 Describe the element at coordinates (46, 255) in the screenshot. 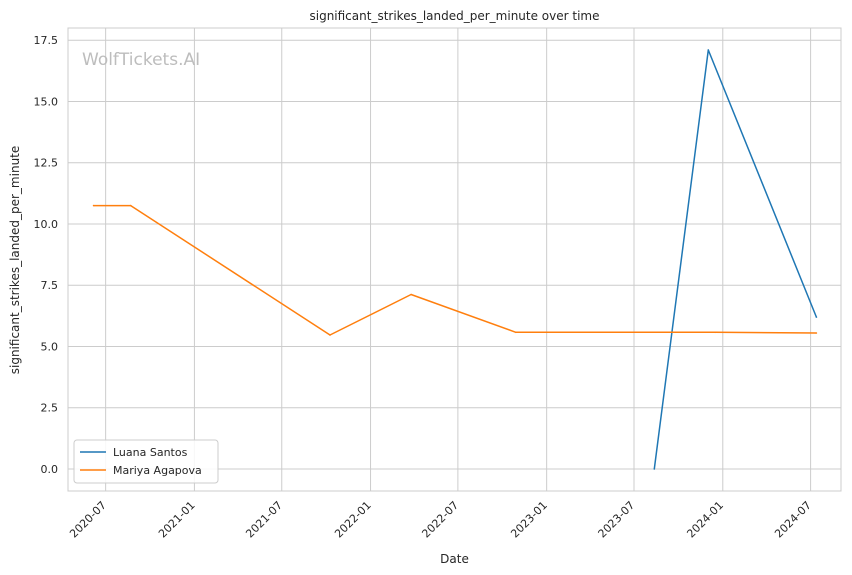

I see `y-tick-labels: 0.0 2.5 5.0 7.5 10.0 12.5 15.0 17.5` at that location.